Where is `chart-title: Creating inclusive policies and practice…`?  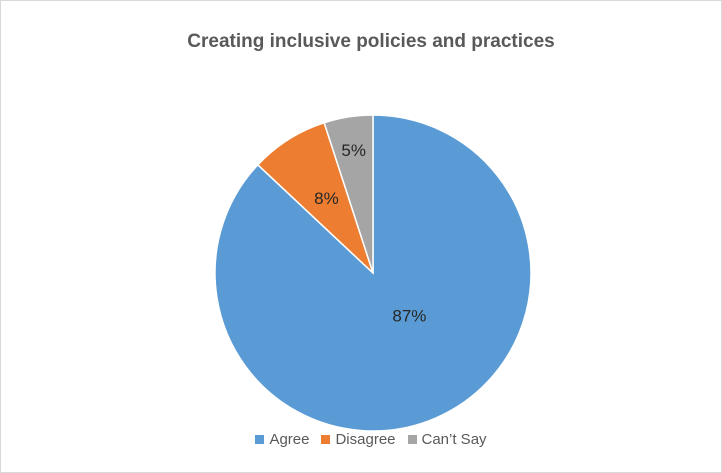 chart-title: Creating inclusive policies and practice… is located at coordinates (371, 41).